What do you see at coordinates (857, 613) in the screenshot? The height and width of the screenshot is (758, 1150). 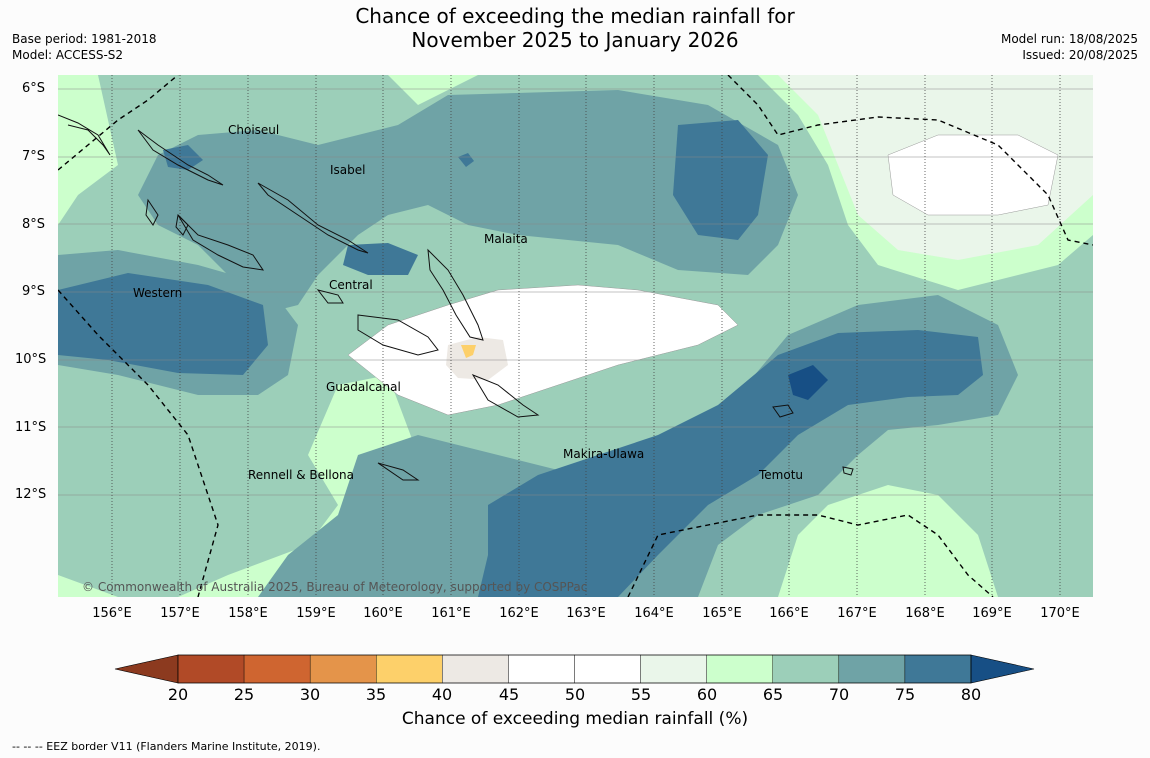 I see `lon-label-167e: 167°E` at bounding box center [857, 613].